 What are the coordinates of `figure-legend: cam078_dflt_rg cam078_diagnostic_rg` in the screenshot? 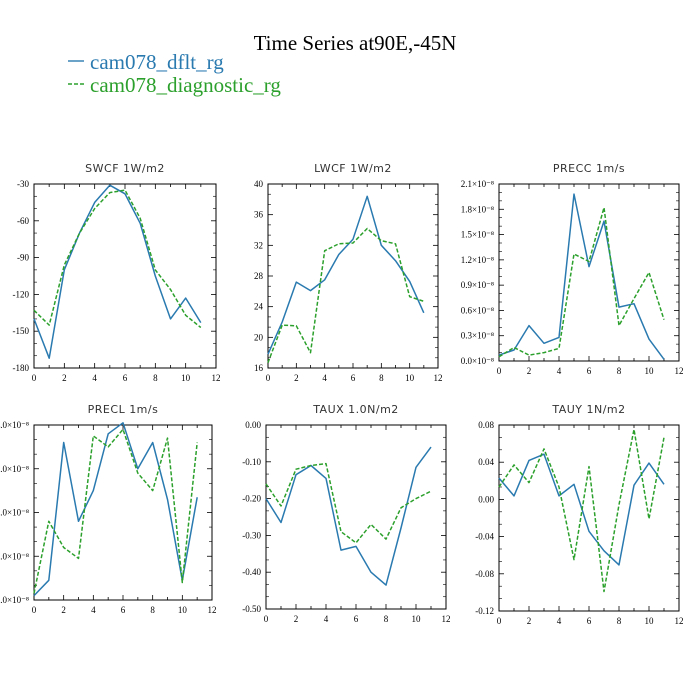 It's located at (174, 73).